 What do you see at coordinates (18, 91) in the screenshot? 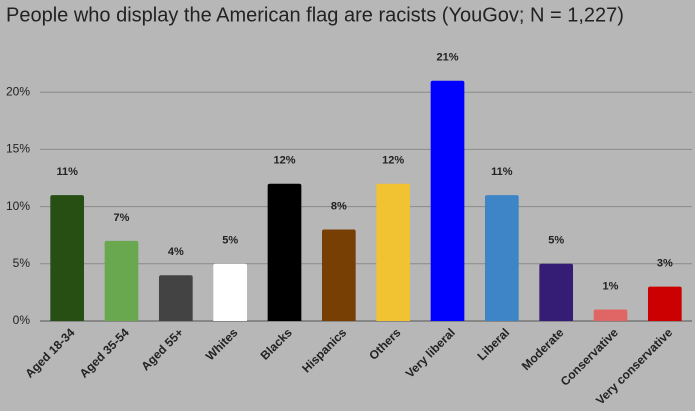
I see `y-tick-label: 20%` at bounding box center [18, 91].